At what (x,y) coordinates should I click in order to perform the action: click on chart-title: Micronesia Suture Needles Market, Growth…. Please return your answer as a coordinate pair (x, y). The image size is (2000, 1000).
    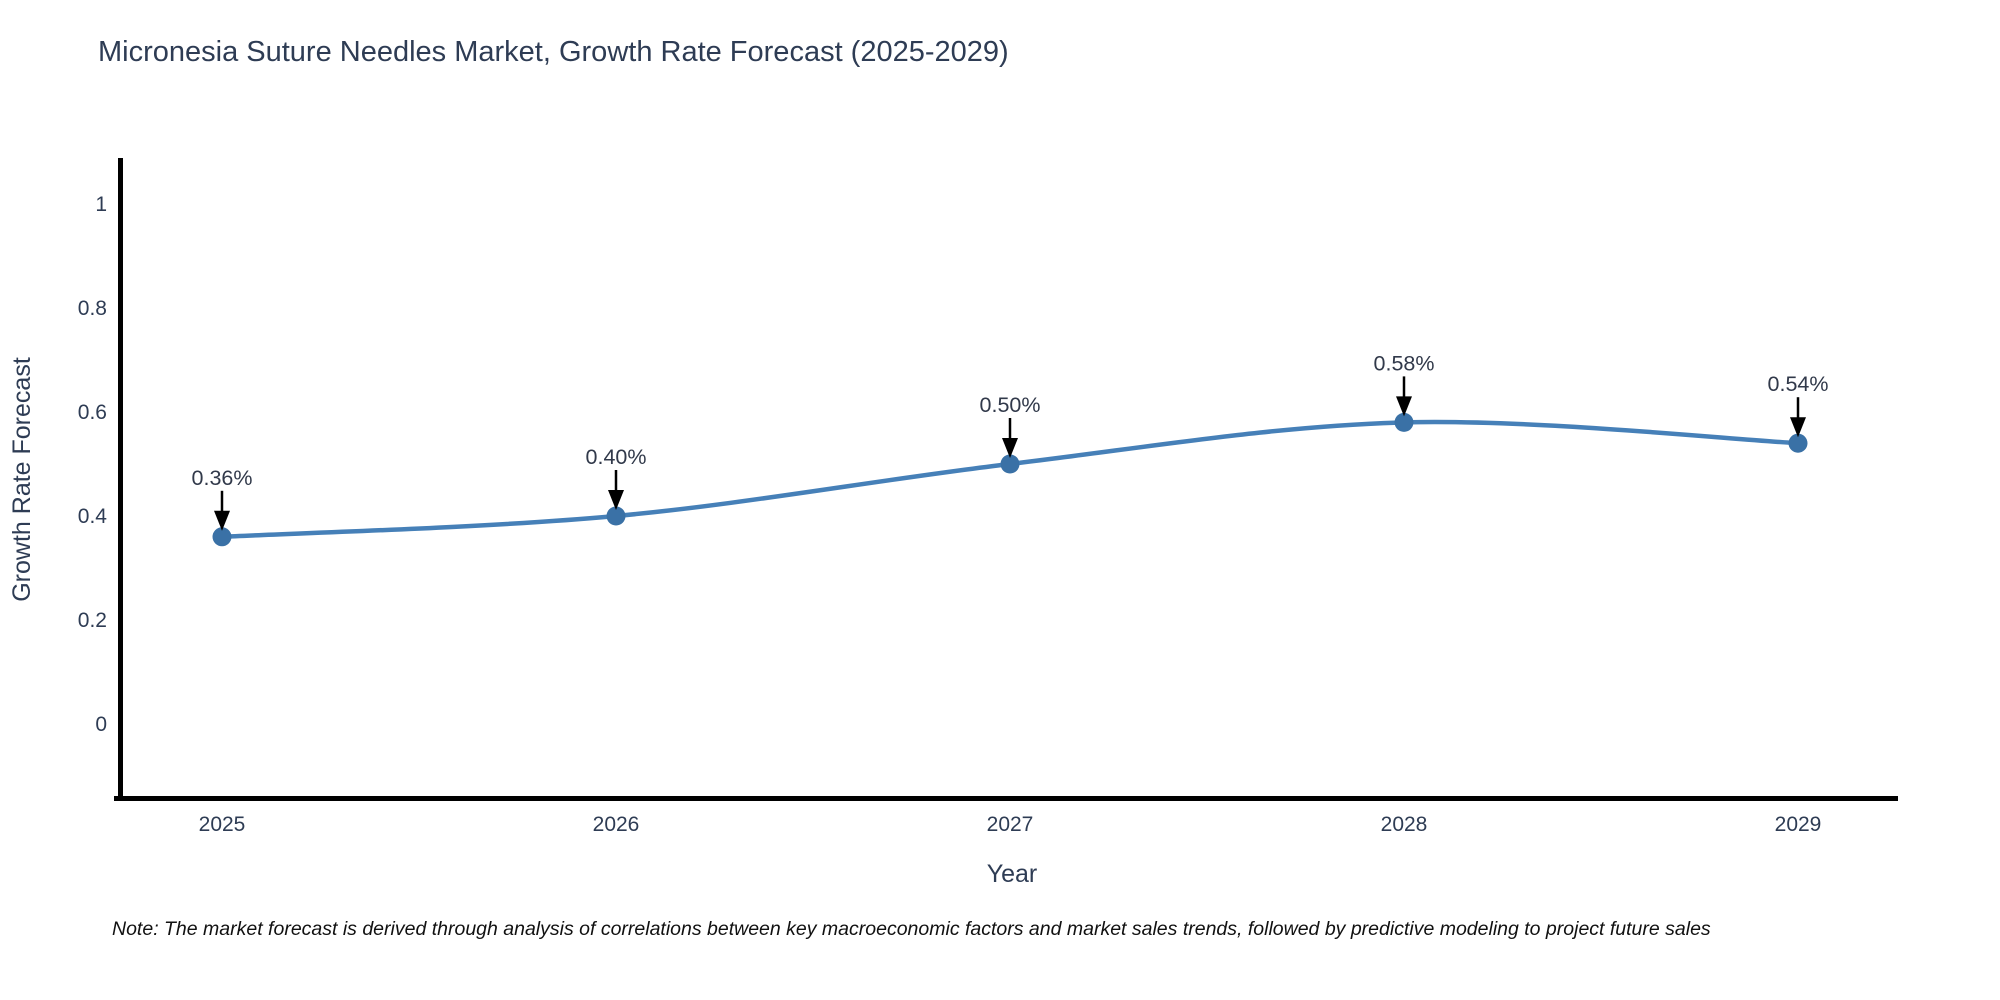
    Looking at the image, I should click on (553, 52).